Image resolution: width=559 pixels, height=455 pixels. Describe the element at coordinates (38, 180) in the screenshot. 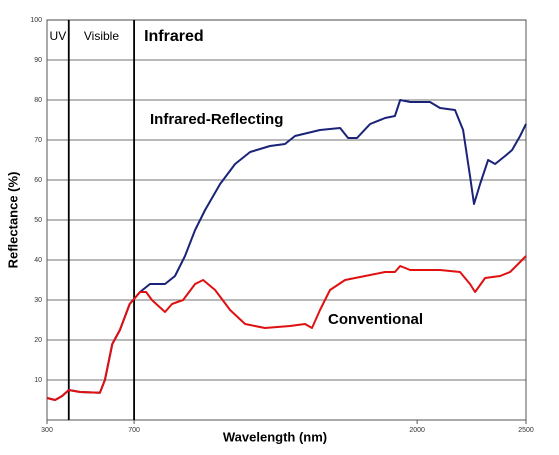

I see `y-tick-label: 60` at that location.